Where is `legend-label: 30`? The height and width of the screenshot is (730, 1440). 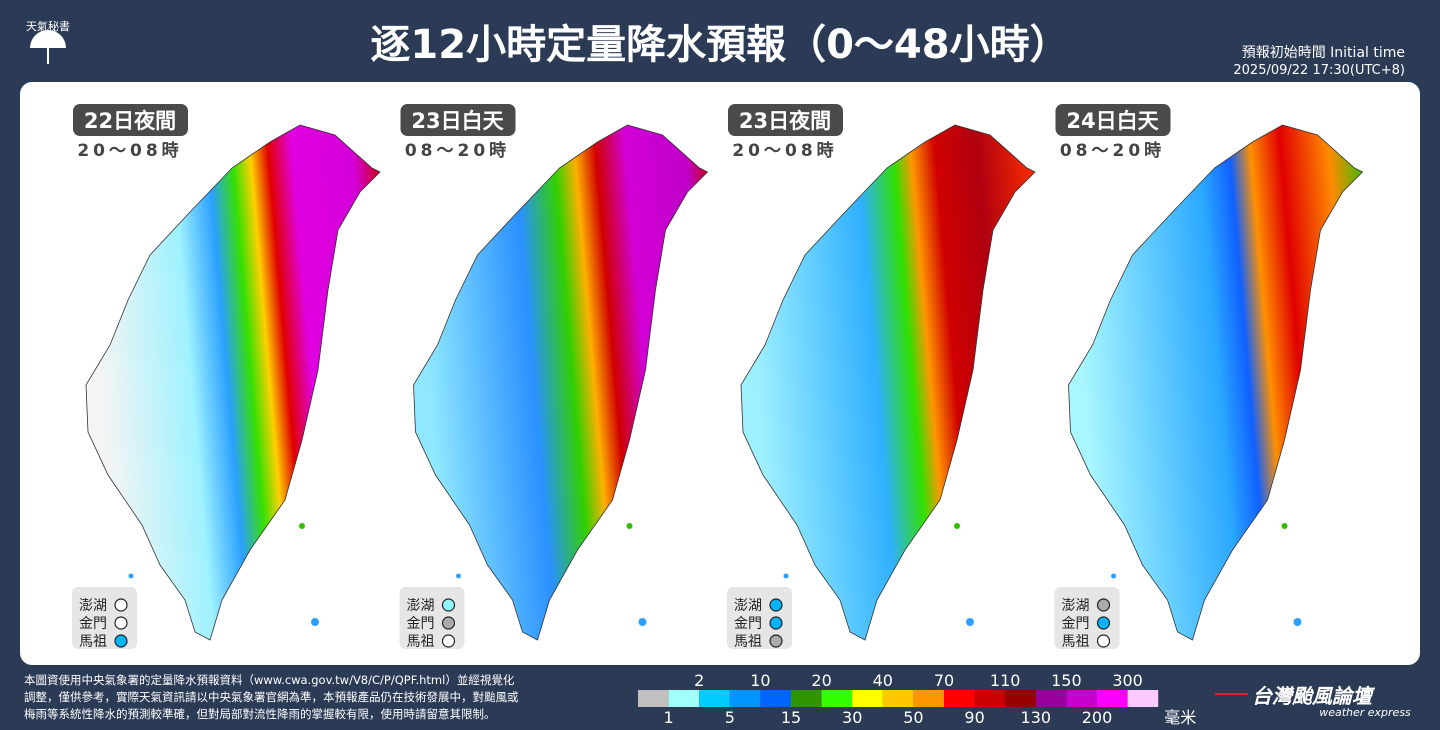 legend-label: 30 is located at coordinates (852, 717).